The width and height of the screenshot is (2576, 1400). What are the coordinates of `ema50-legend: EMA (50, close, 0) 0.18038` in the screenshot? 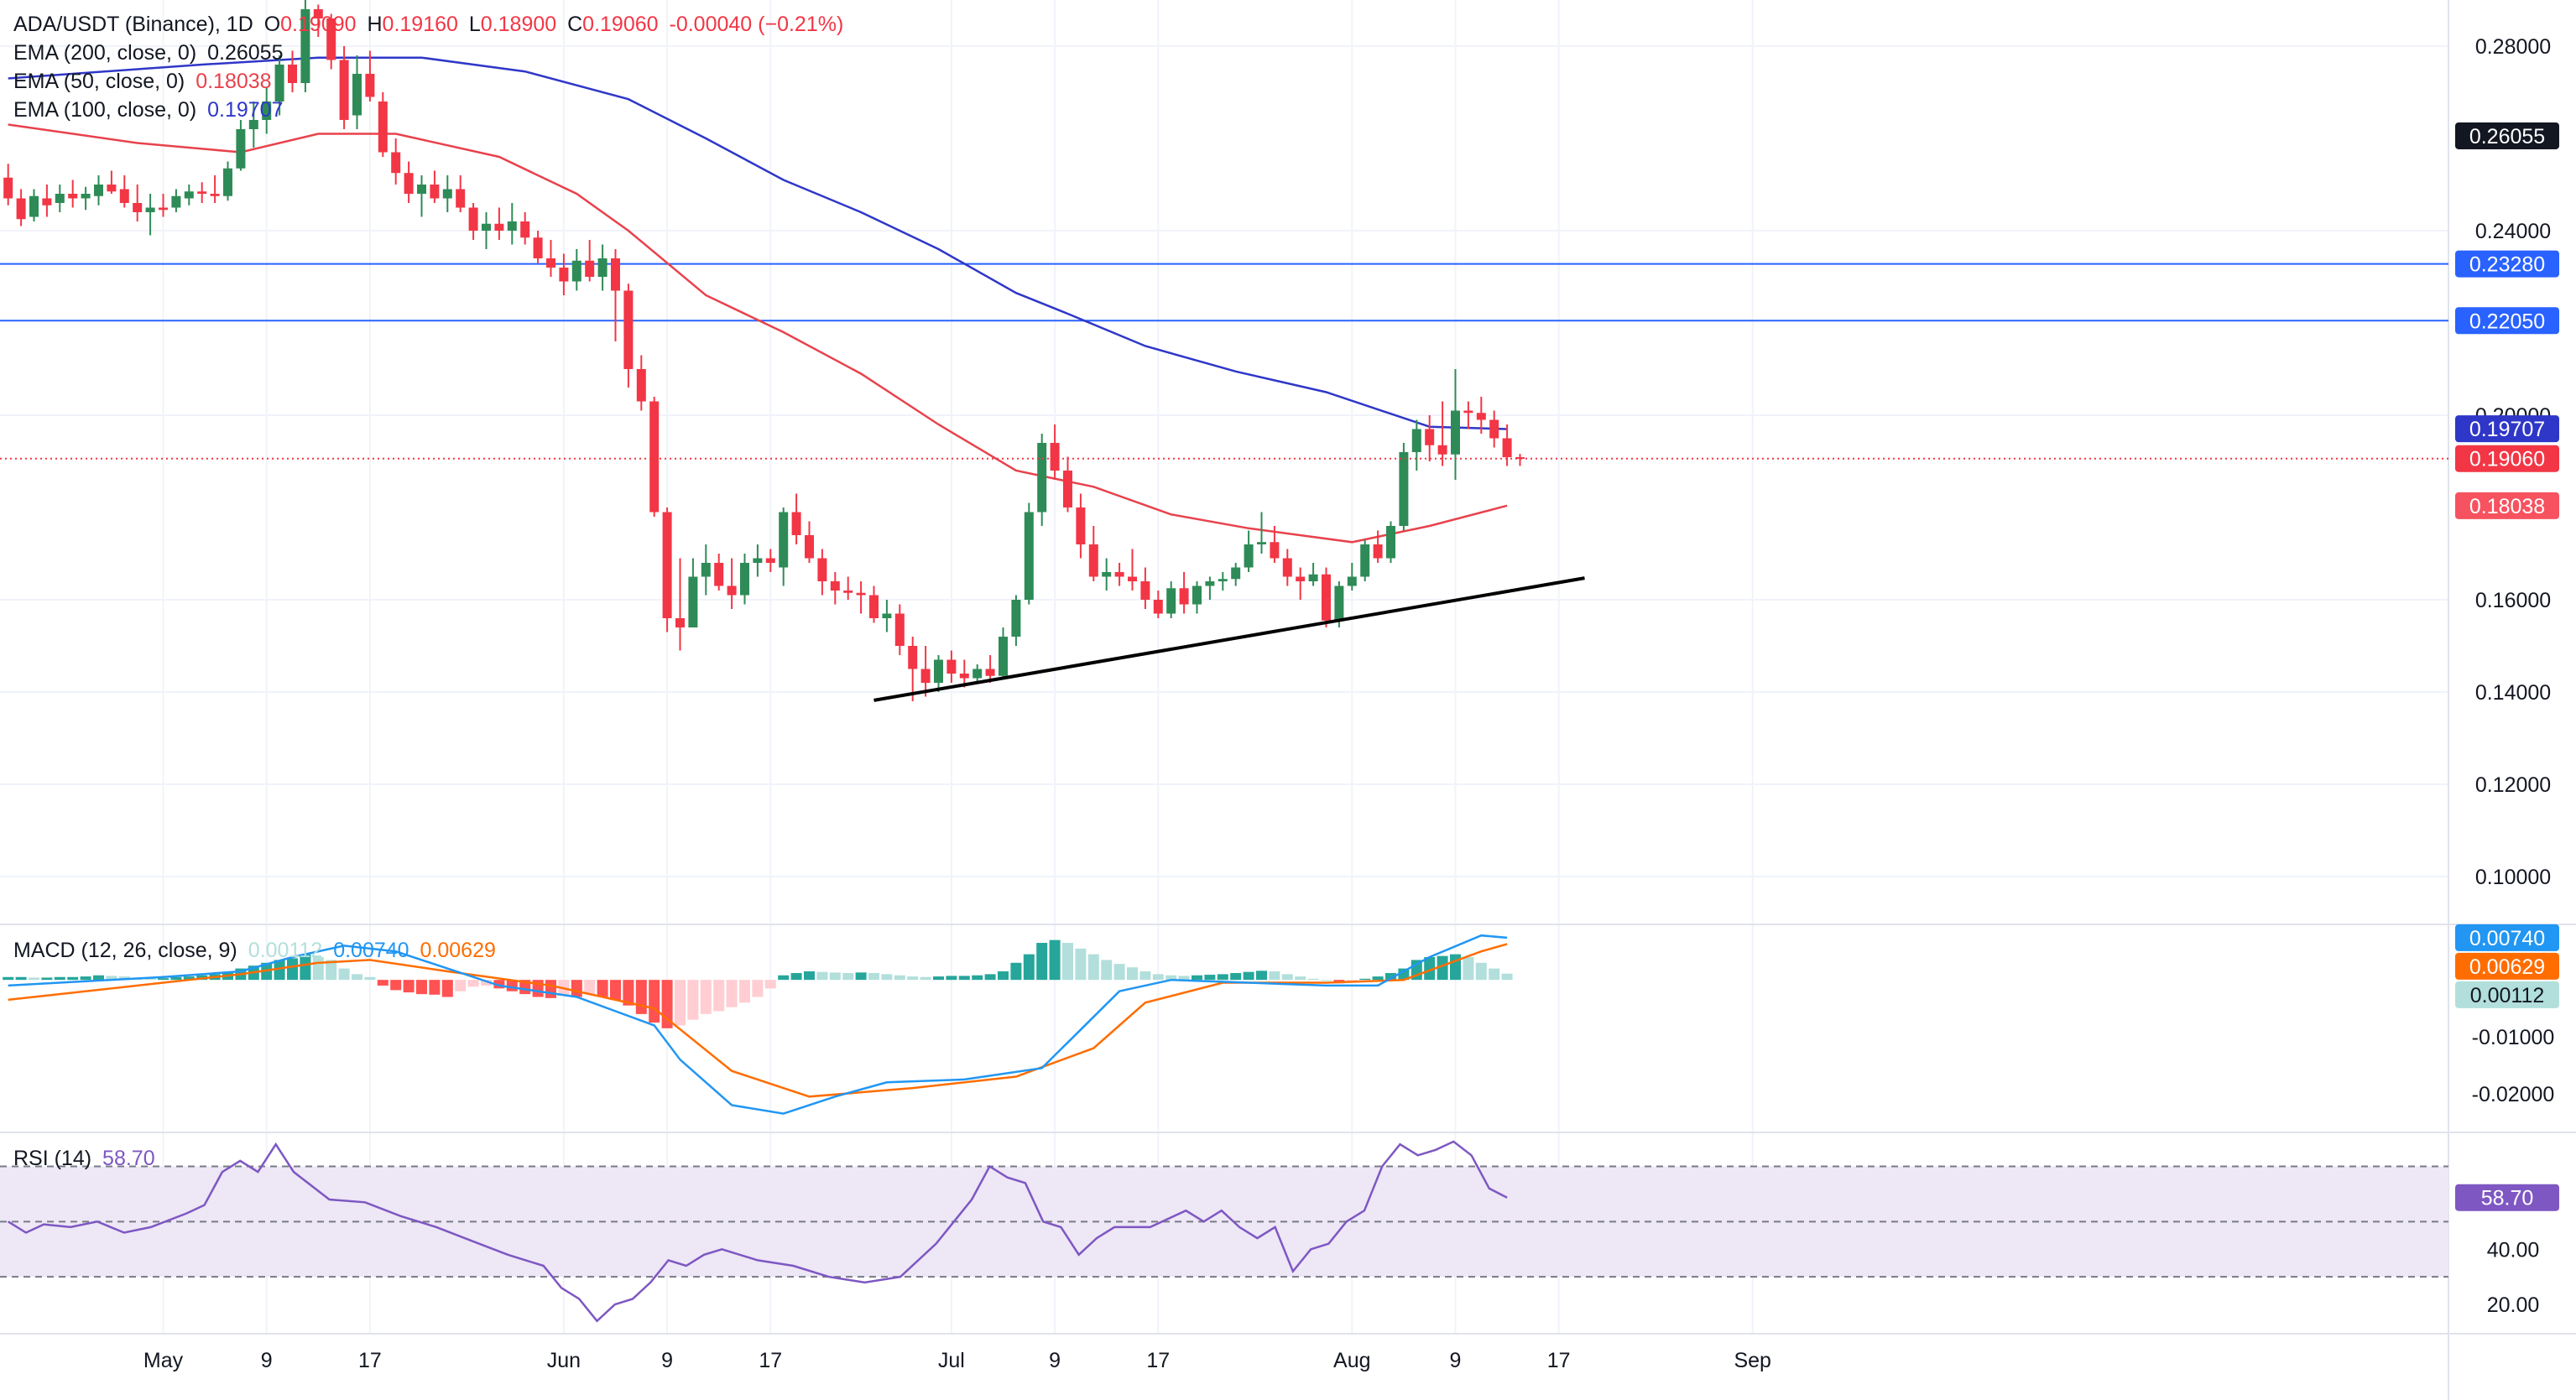 It's located at (145, 81).